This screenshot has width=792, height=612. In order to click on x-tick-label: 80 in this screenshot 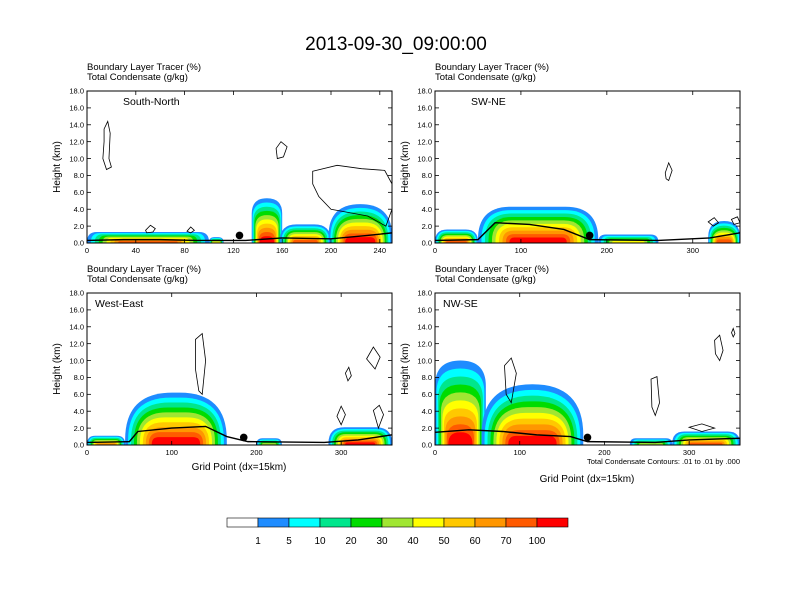, I will do `click(184, 250)`.